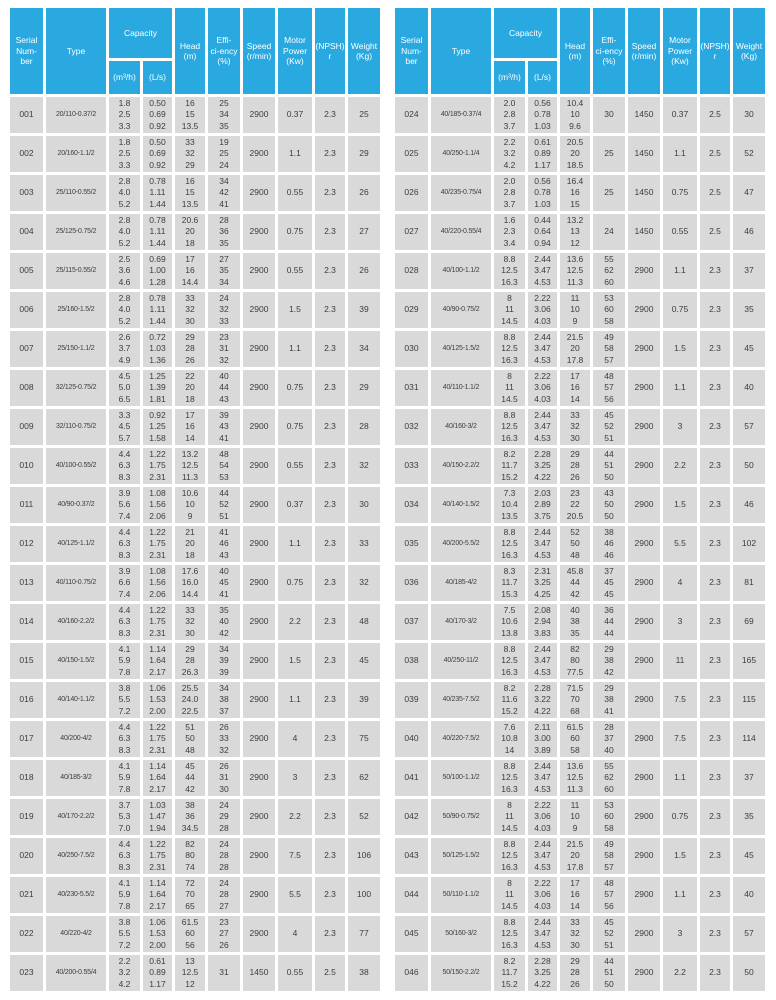 The width and height of the screenshot is (776, 1000). I want to click on cell-eff: 25, so click(609, 154).